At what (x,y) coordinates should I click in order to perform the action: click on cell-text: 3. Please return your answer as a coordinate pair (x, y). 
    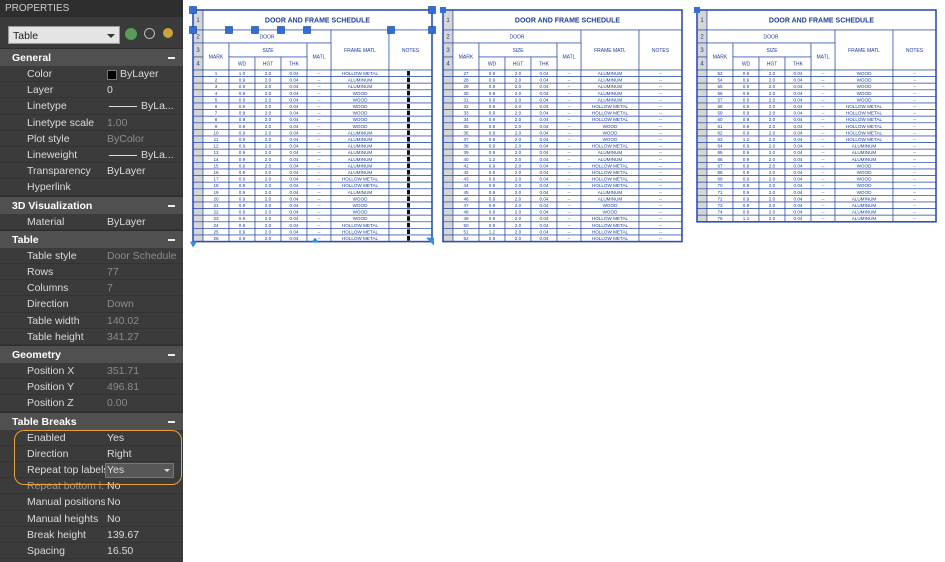
    Looking at the image, I should click on (448, 51).